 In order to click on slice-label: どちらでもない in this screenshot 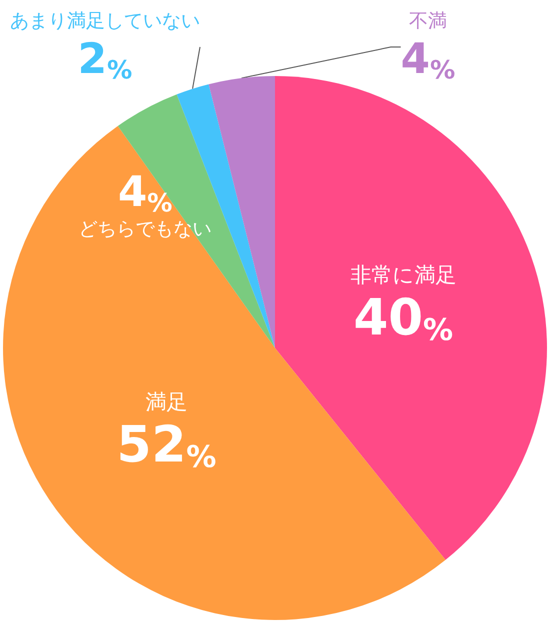, I will do `click(145, 229)`.